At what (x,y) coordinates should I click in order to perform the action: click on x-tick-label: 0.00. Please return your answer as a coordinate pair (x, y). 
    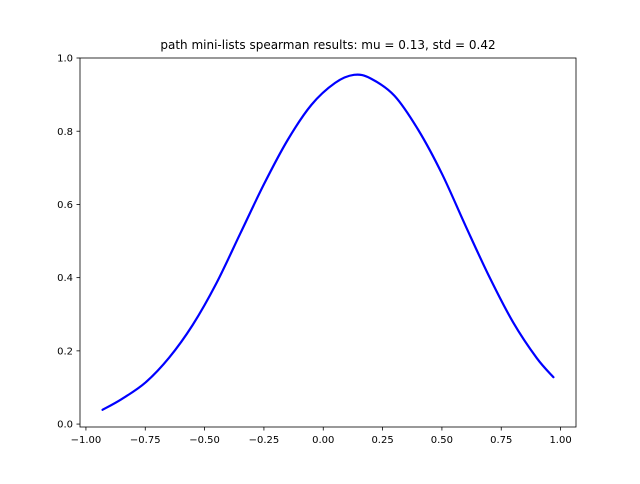
    Looking at the image, I should click on (323, 440).